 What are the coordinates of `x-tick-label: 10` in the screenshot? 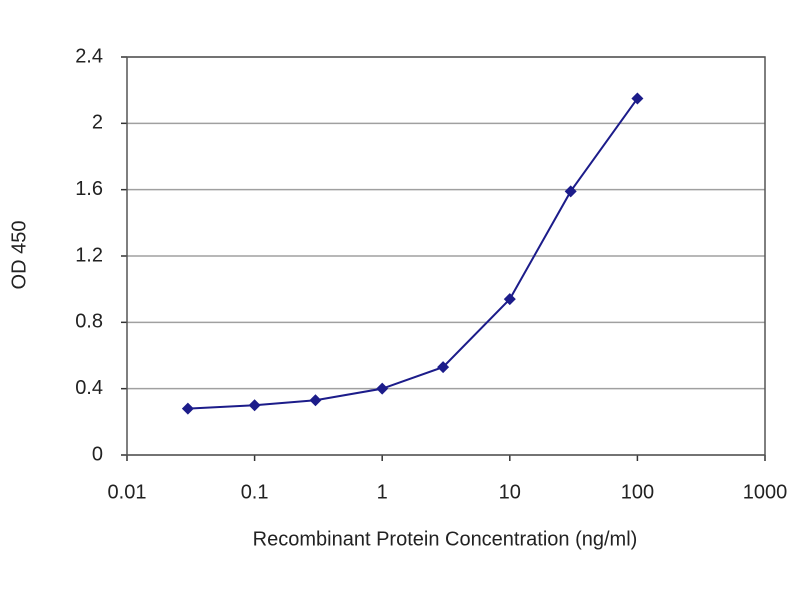 It's located at (510, 492).